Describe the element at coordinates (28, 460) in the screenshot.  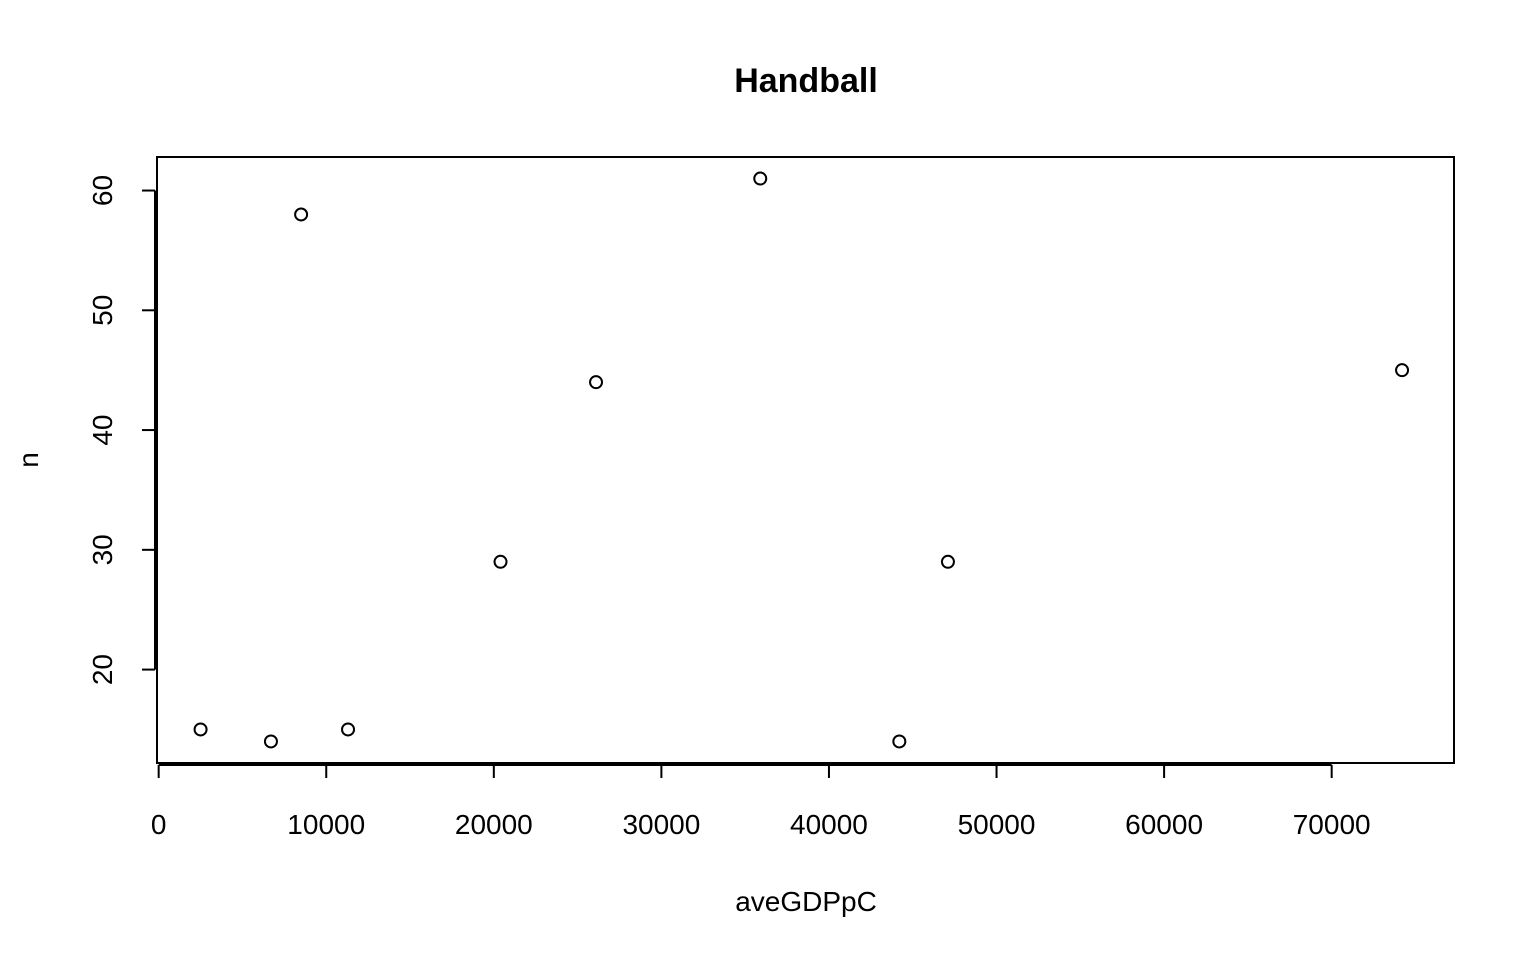
I see `y-axis-label: n` at that location.